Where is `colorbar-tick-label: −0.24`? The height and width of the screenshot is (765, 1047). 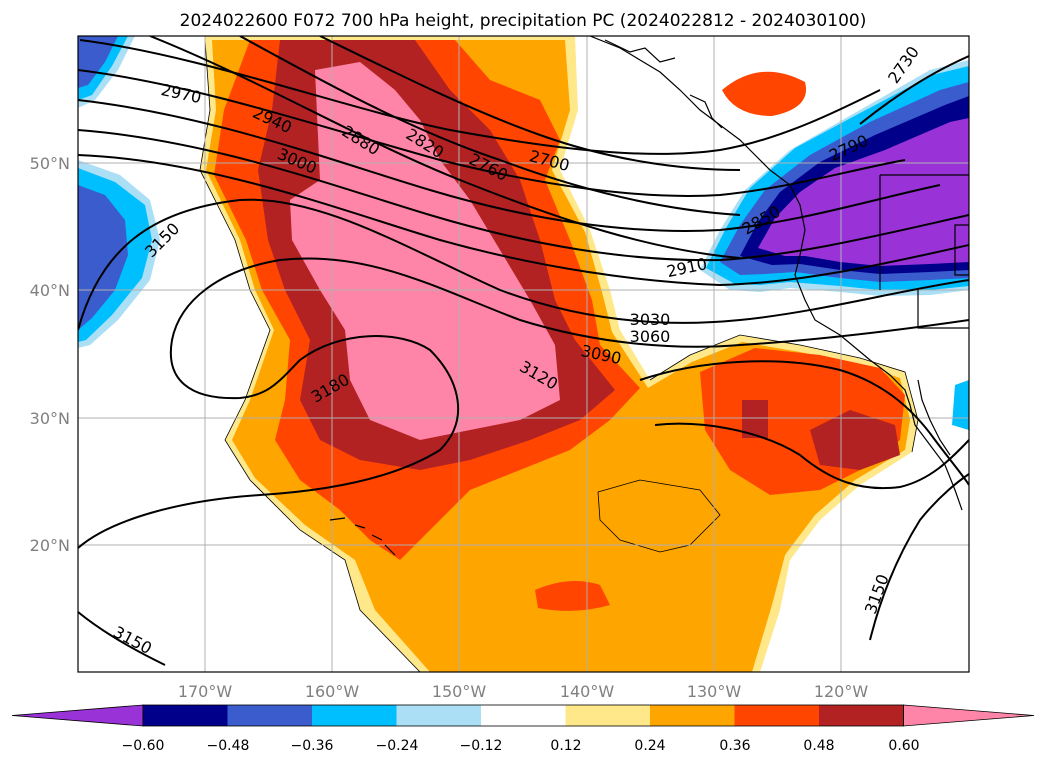
colorbar-tick-label: −0.24 is located at coordinates (397, 746).